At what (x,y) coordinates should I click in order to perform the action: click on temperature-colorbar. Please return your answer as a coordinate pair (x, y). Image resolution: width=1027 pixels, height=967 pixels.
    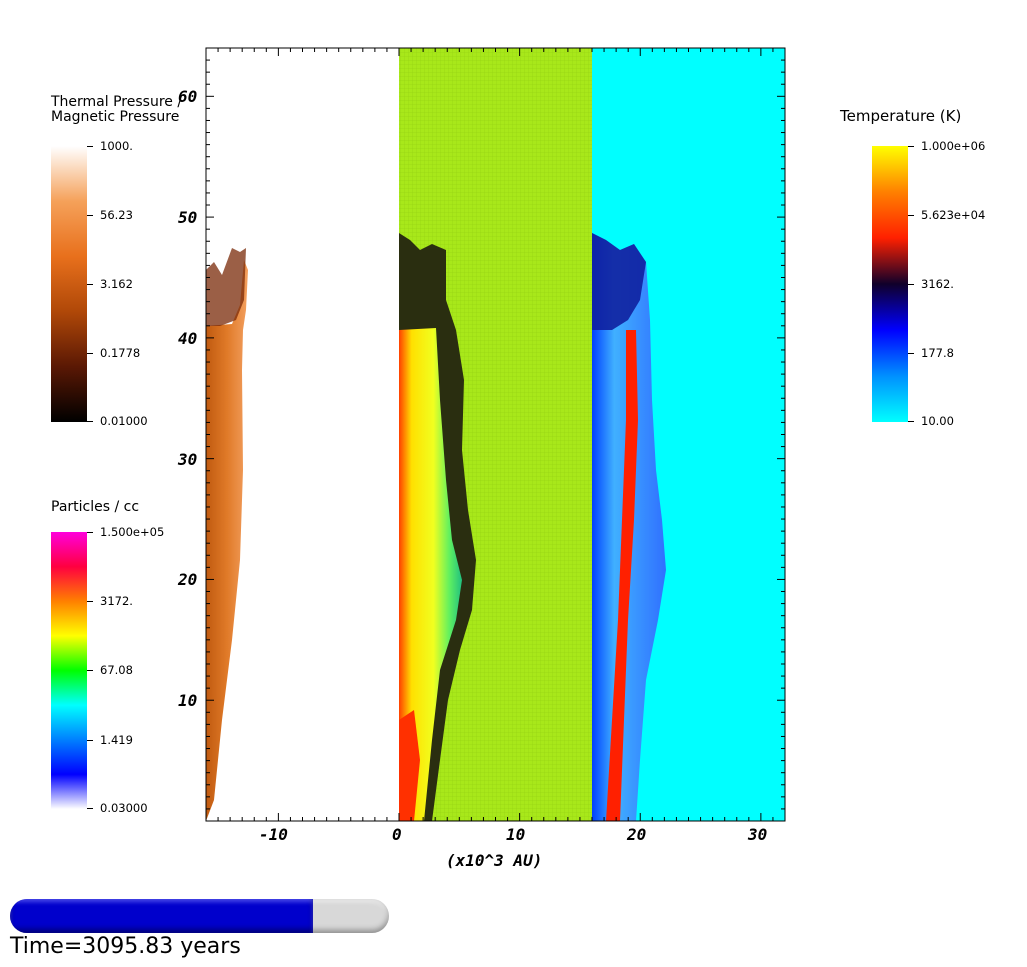
    Looking at the image, I should click on (890, 284).